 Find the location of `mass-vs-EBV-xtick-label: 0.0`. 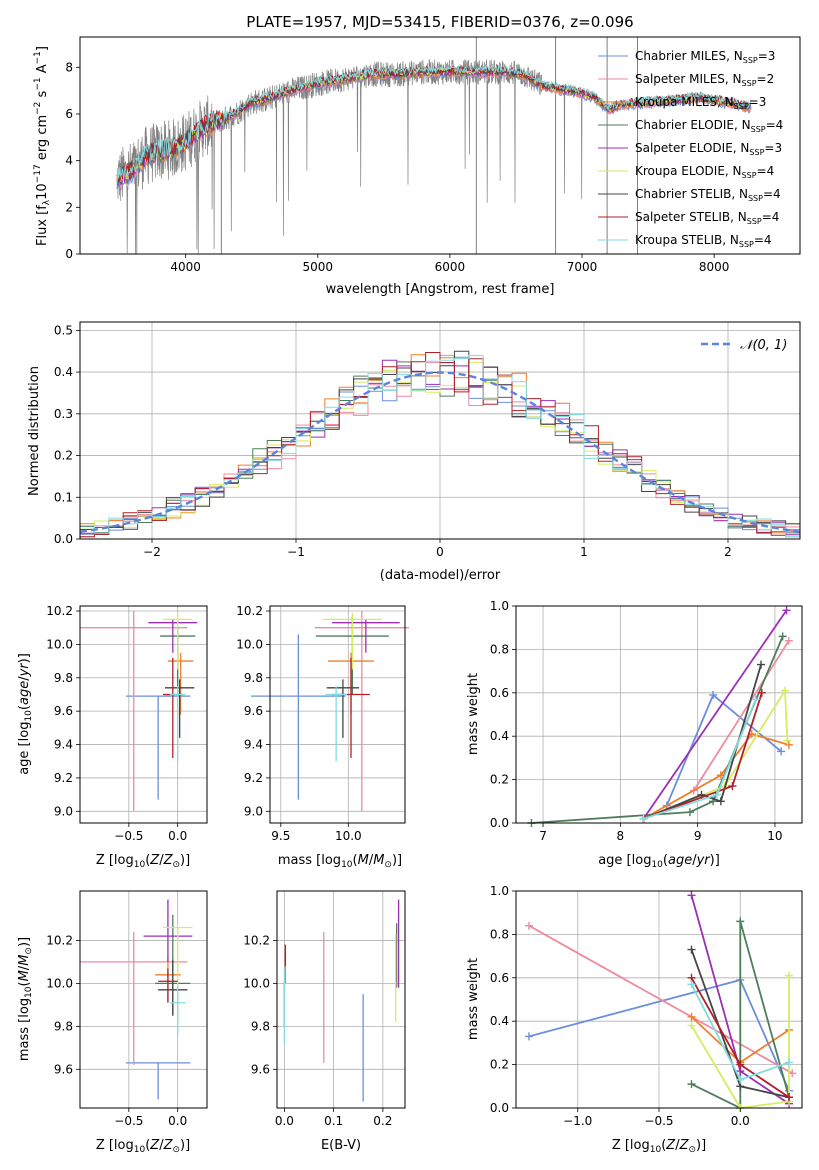

mass-vs-EBV-xtick-label: 0.0 is located at coordinates (284, 1121).